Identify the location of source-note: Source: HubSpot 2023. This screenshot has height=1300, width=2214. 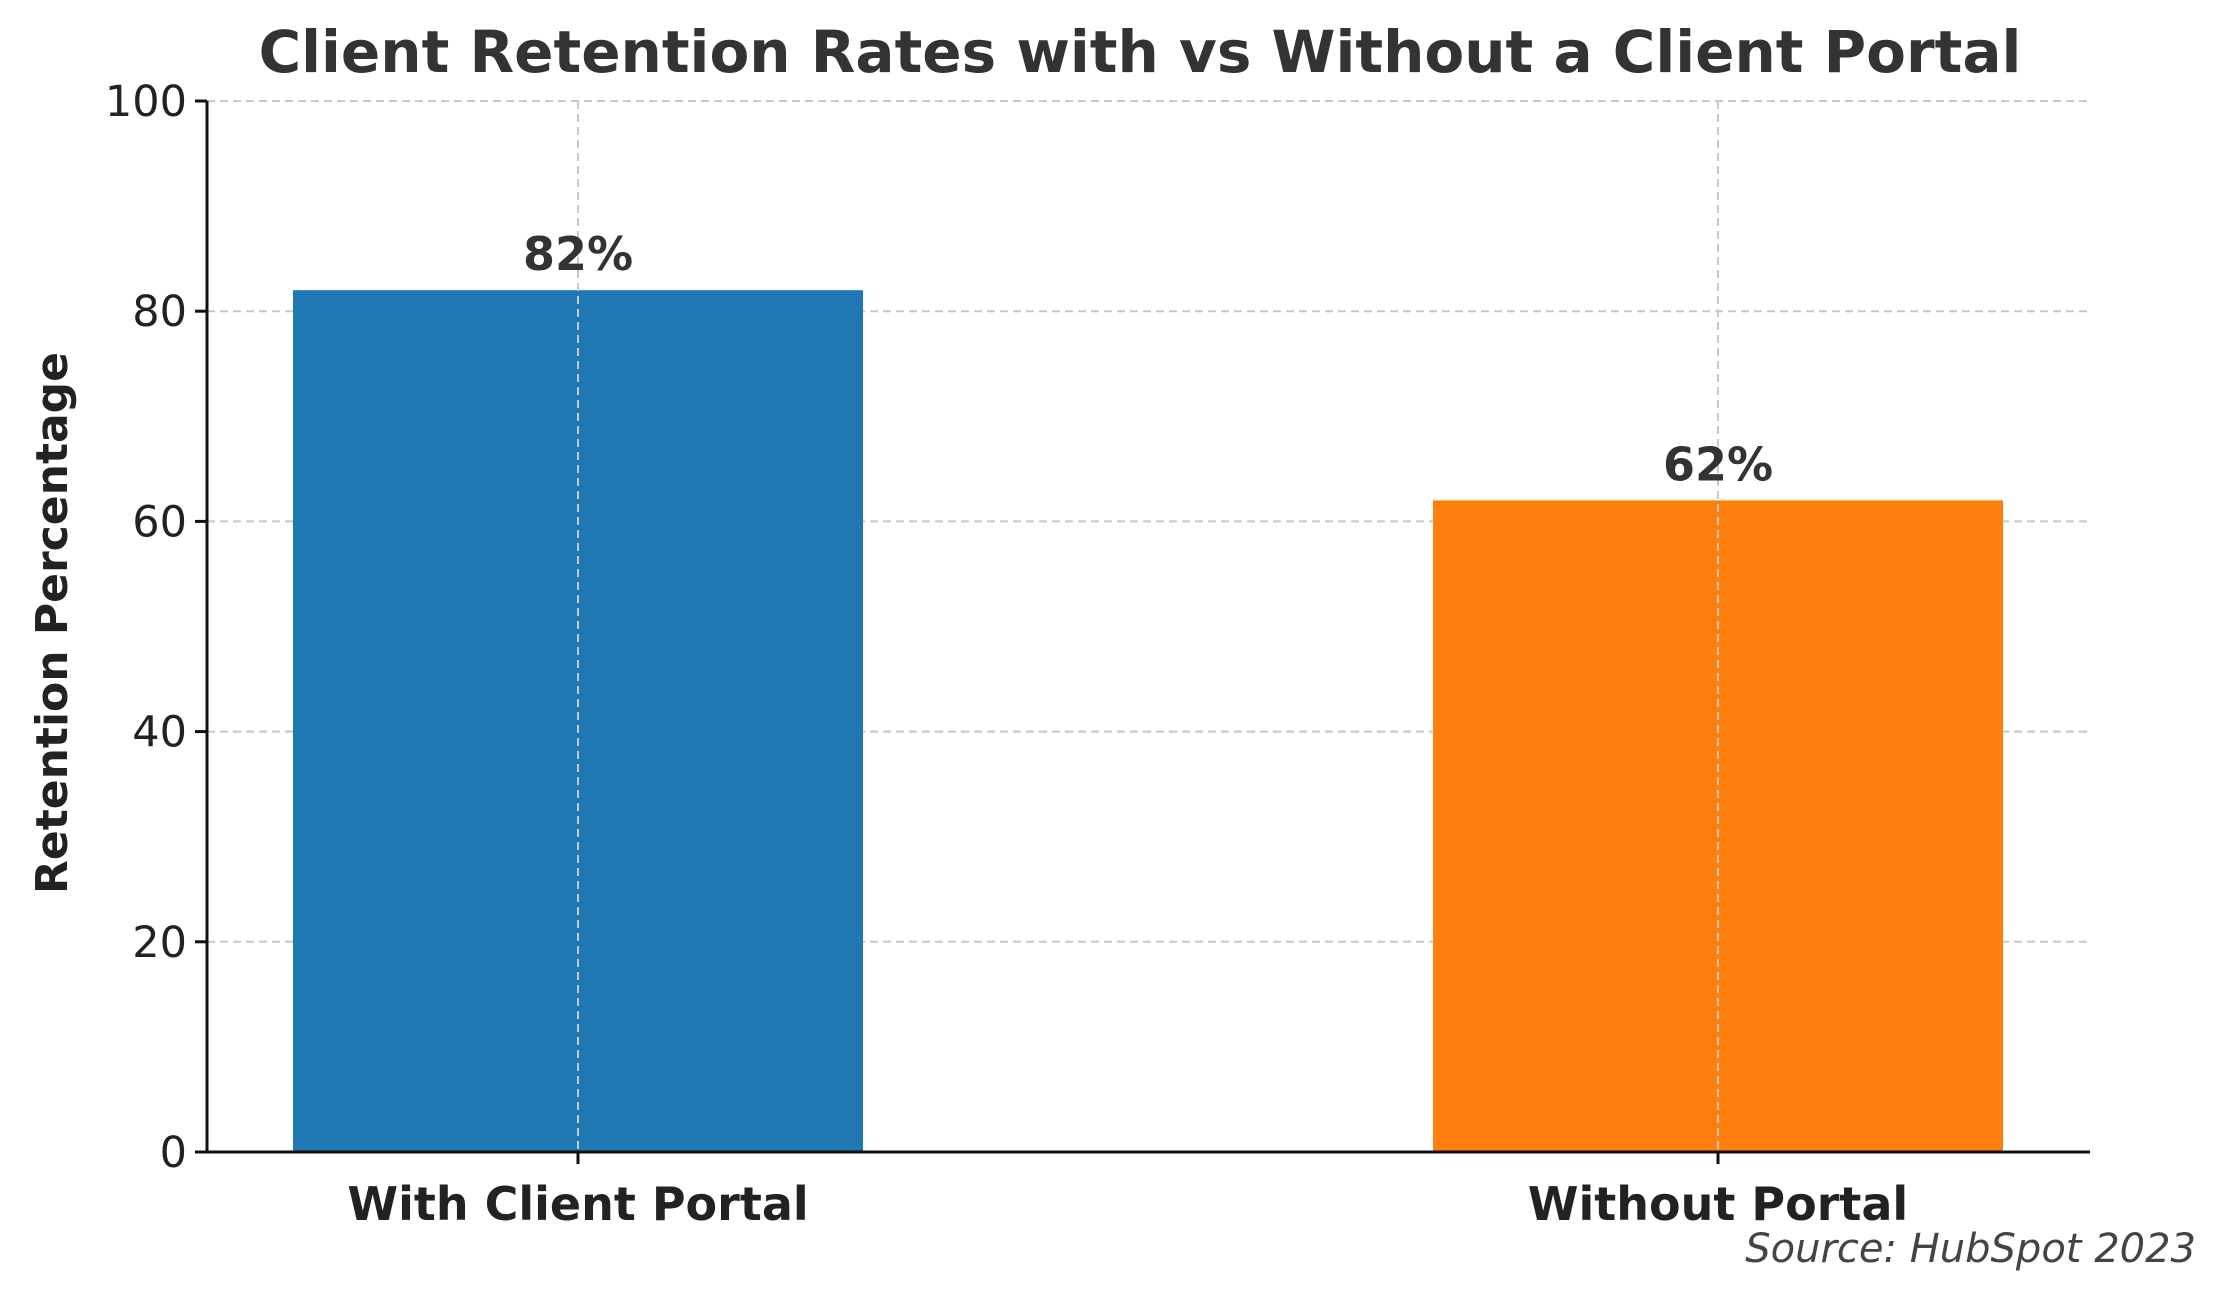
(1970, 1249).